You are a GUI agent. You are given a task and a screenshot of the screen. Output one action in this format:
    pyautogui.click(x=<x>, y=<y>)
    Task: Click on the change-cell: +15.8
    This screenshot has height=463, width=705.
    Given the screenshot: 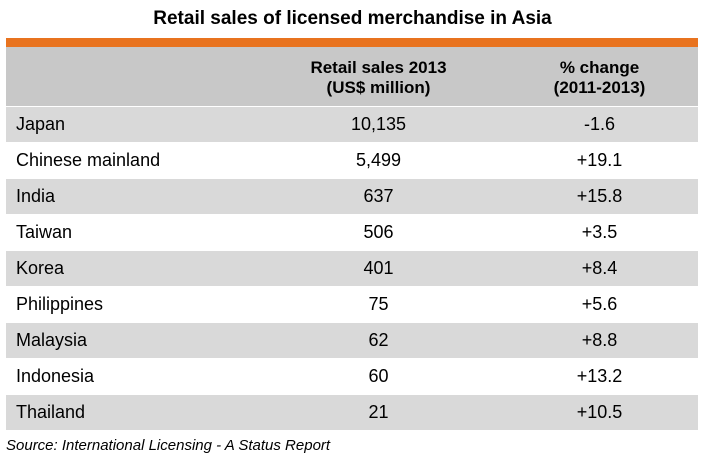 What is the action you would take?
    pyautogui.click(x=599, y=196)
    